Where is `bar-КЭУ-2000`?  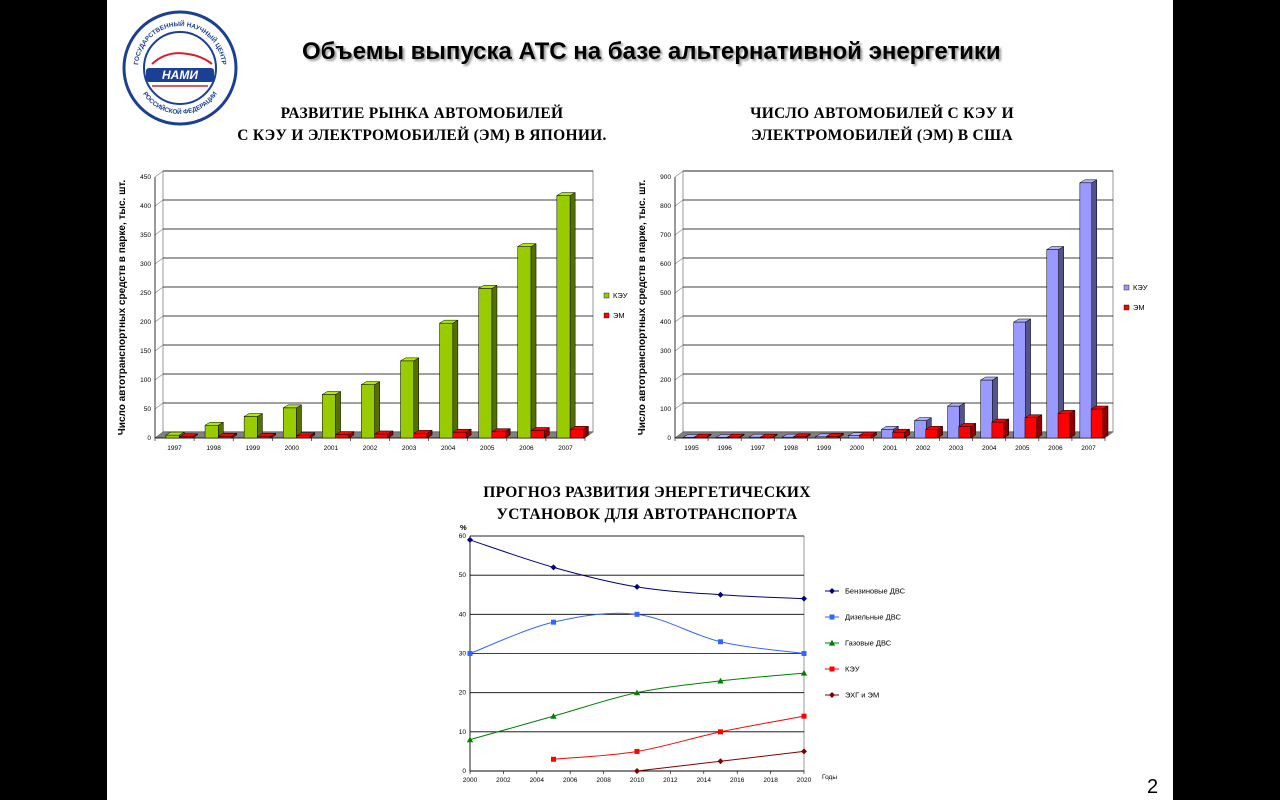
bar-КЭУ-2000 is located at coordinates (292, 421).